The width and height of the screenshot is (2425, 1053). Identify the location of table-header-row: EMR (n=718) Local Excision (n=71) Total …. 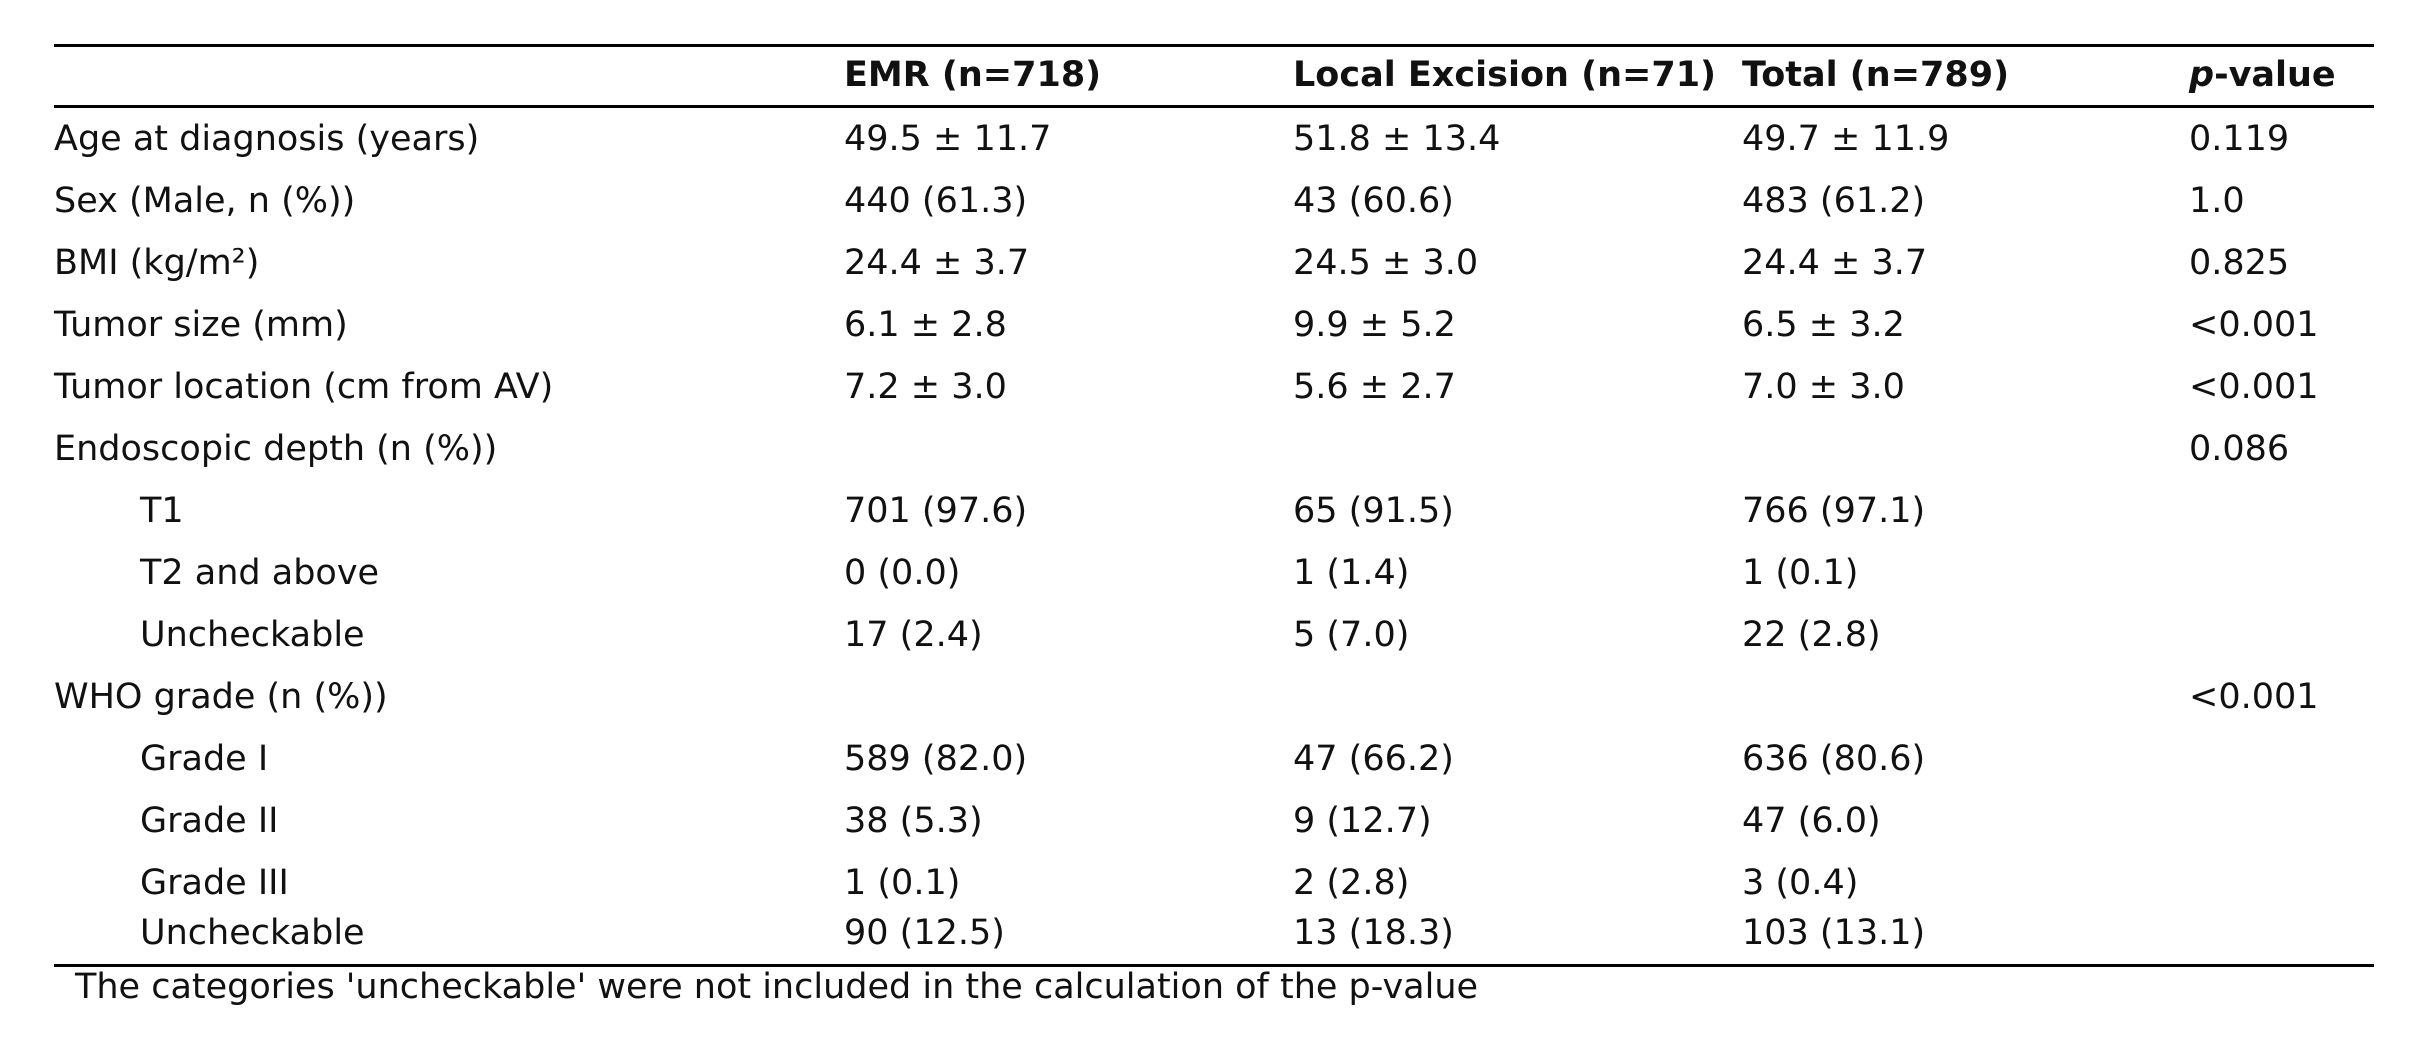
(1214, 75).